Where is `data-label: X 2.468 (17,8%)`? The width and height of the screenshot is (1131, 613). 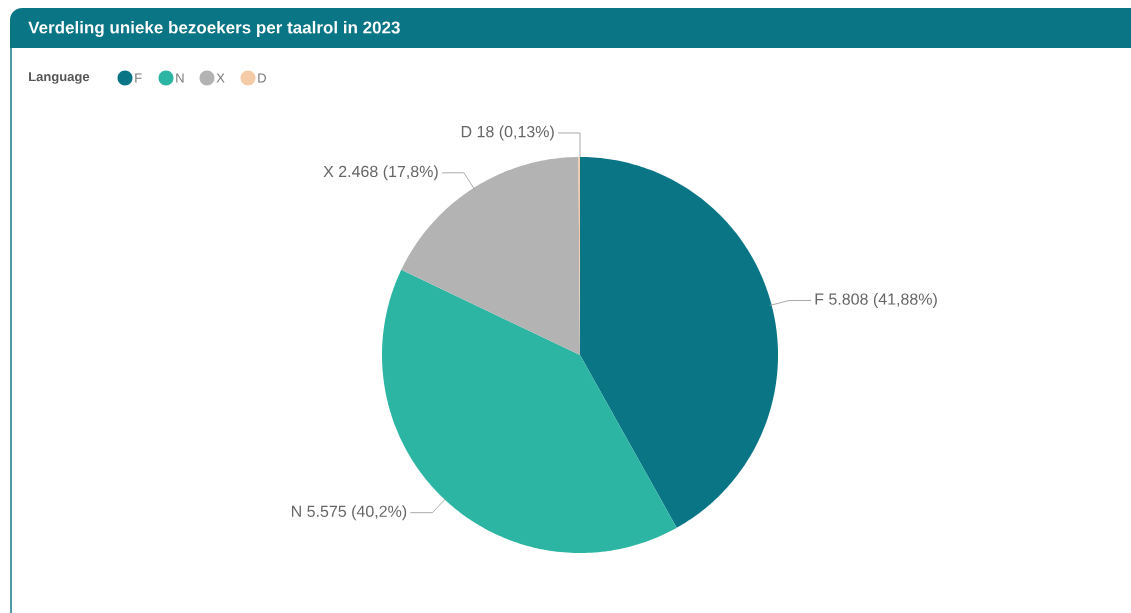 data-label: X 2.468 (17,8%) is located at coordinates (380, 173).